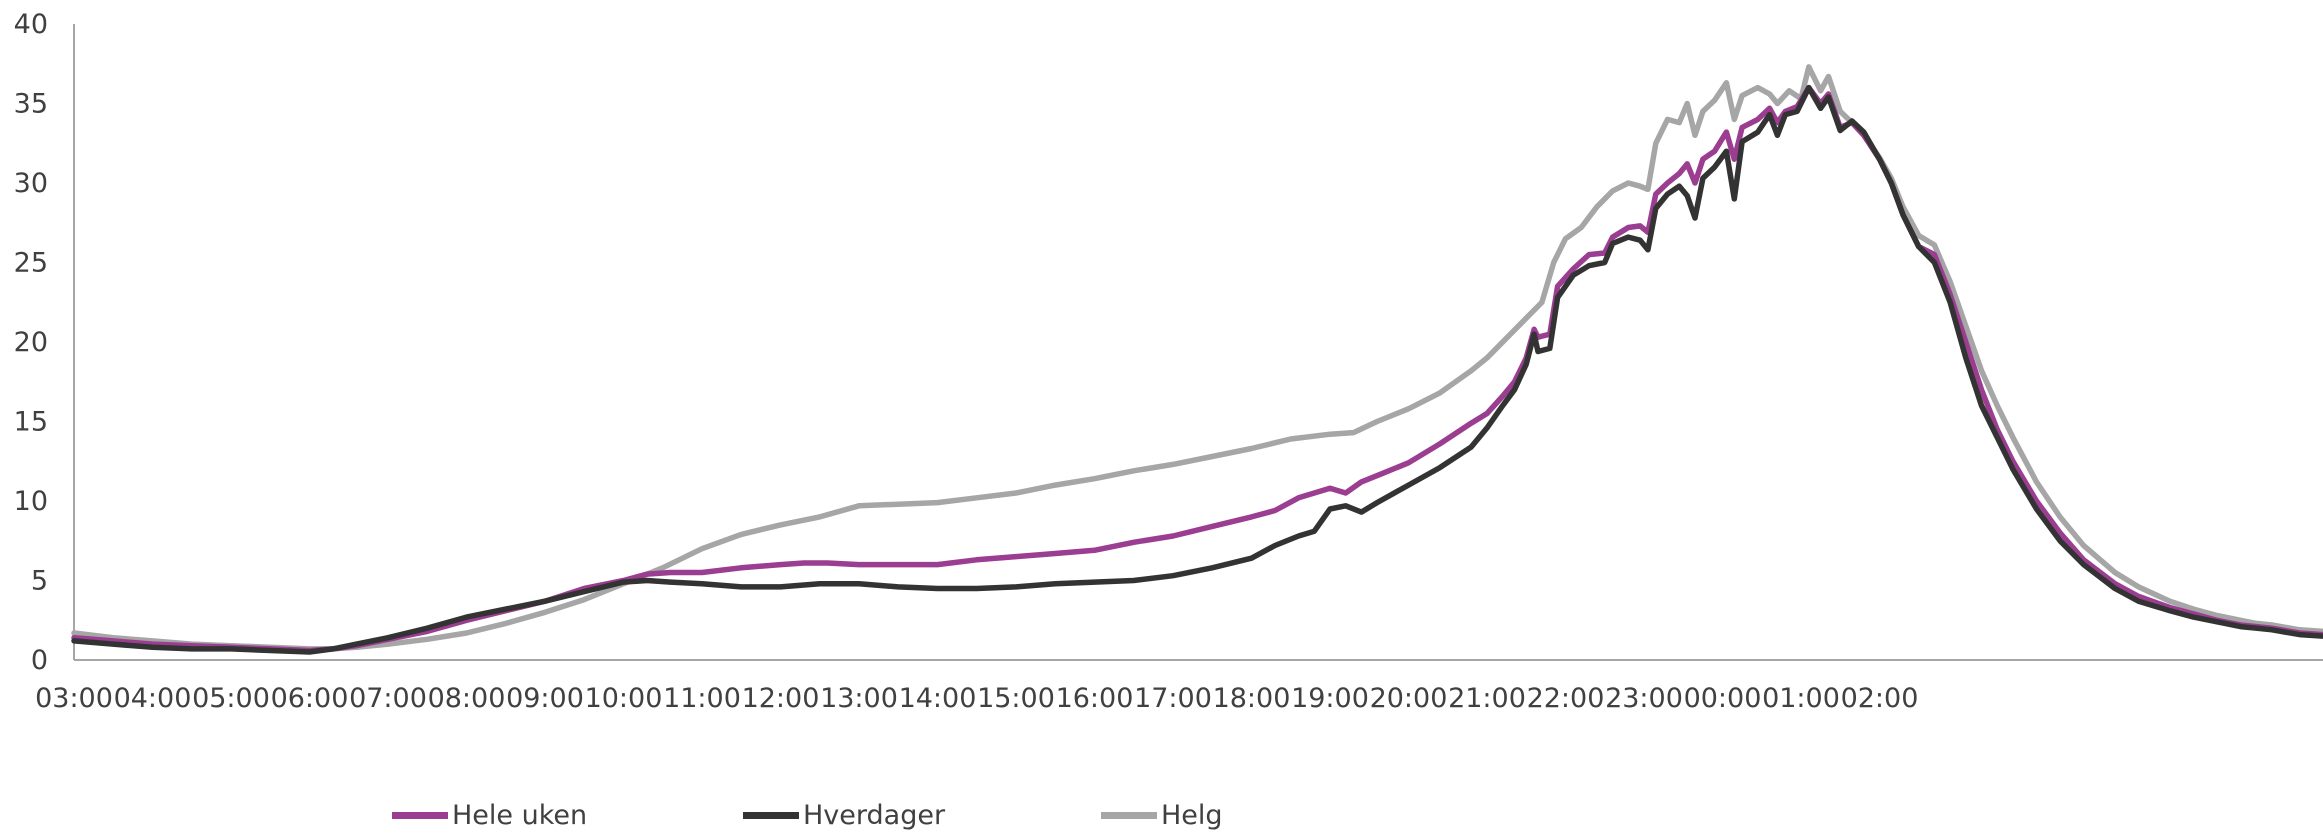  I want to click on x-tick-label: 21:00, so click(1487, 698).